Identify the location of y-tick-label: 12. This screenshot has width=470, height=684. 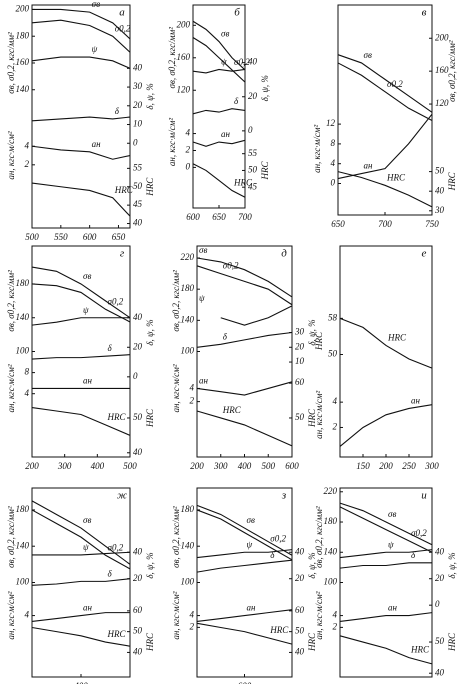
(331, 123).